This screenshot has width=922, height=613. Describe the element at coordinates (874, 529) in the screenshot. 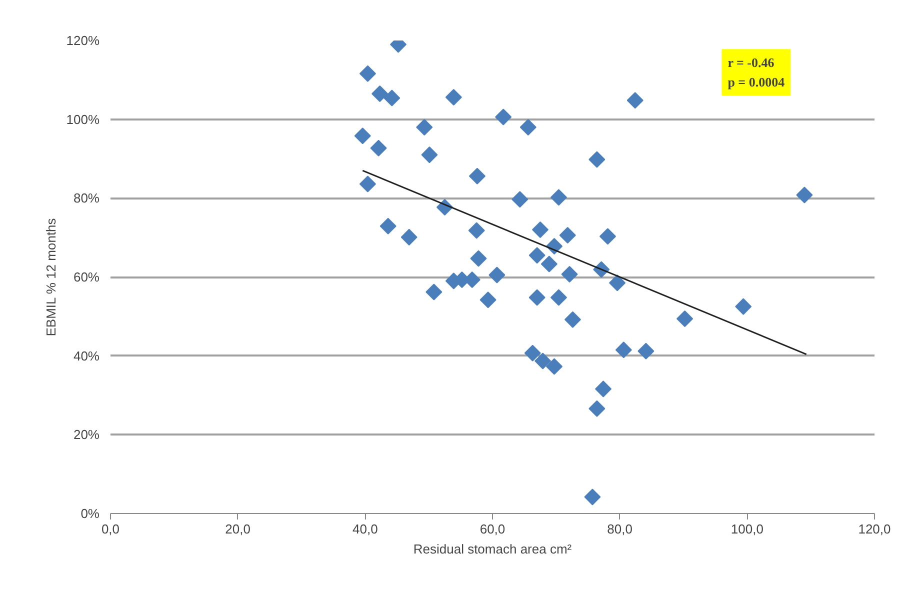

I see `x-tick-label: 120,0` at that location.